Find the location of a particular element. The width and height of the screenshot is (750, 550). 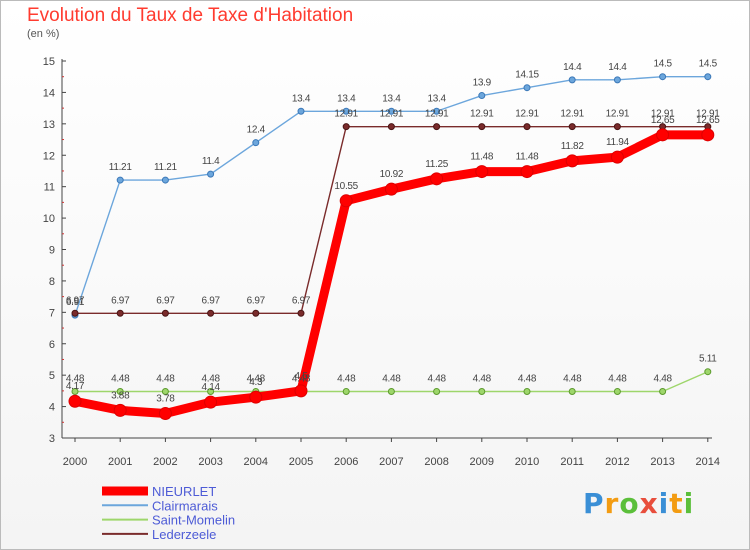

legend-label: NIEURLET is located at coordinates (184, 491).